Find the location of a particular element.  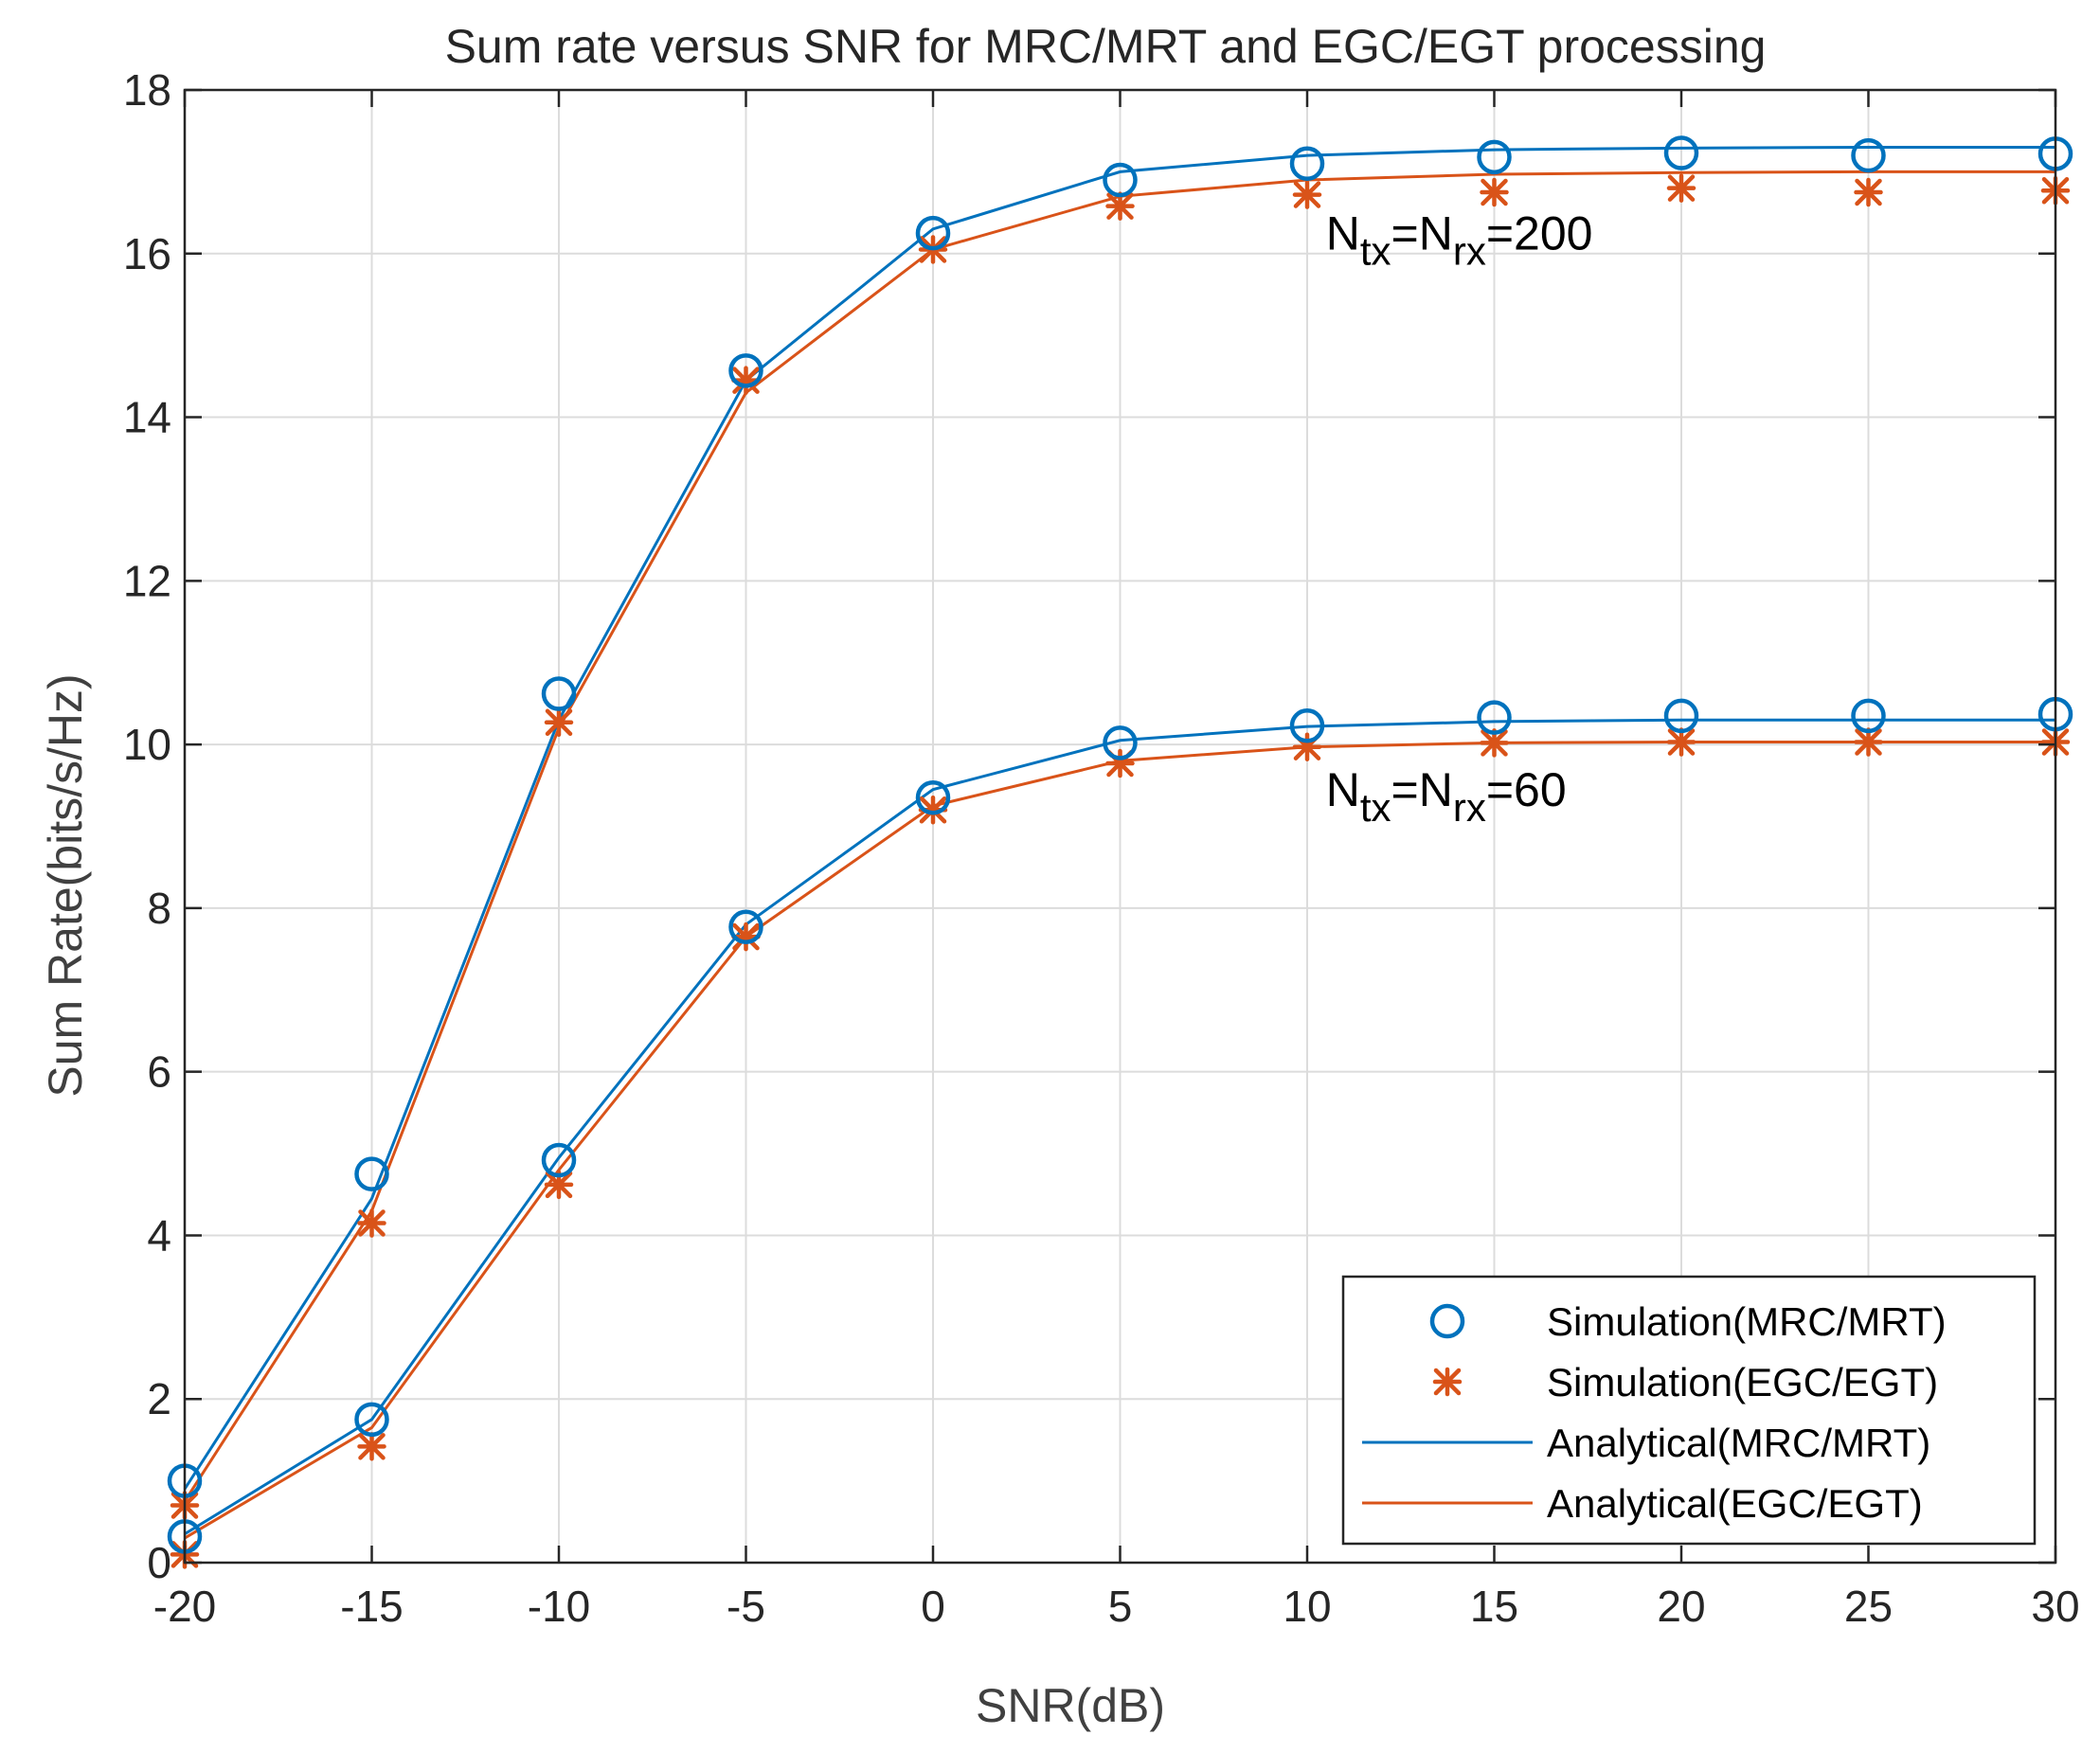

x-tick-label: 30 is located at coordinates (2055, 1606).